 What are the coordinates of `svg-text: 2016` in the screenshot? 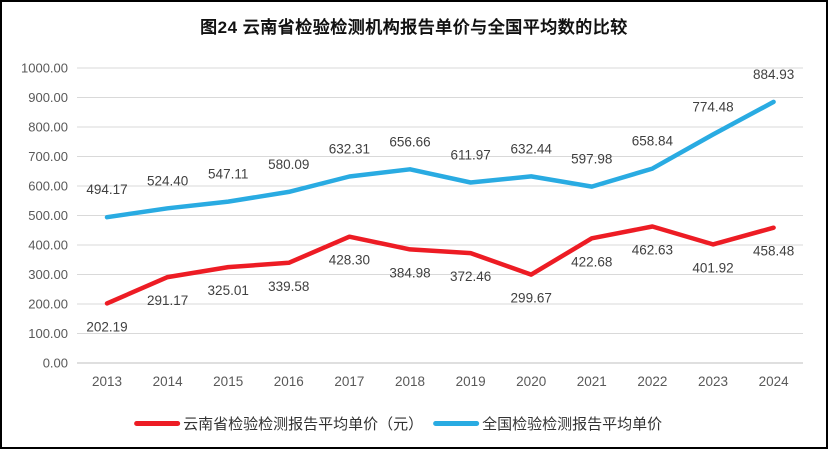 It's located at (289, 381).